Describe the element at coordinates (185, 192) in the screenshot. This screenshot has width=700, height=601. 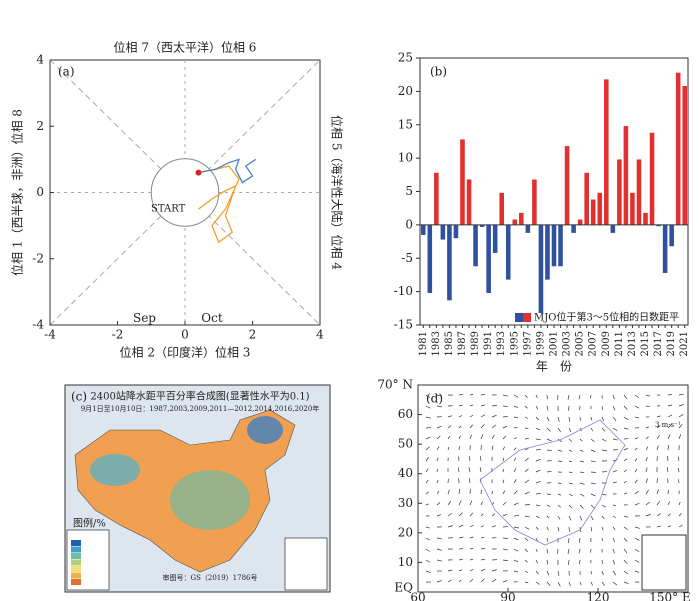
I see `unit-circle` at that location.